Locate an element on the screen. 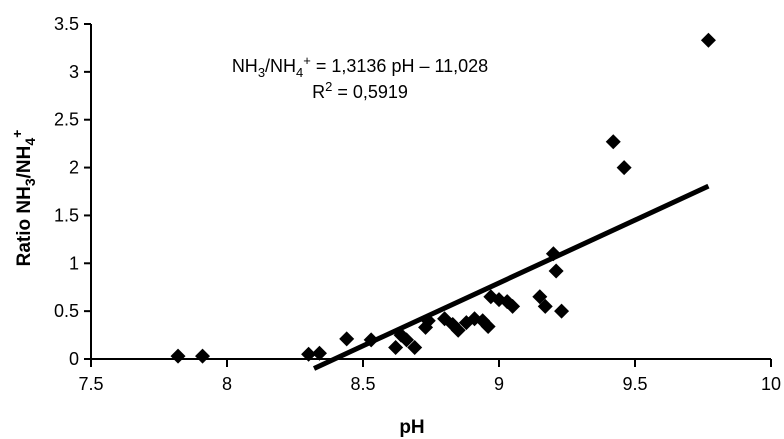 Image resolution: width=784 pixels, height=439 pixels. regression-equation: NH3/NH4+ = 1,3136 pH – 11,028 is located at coordinates (360, 66).